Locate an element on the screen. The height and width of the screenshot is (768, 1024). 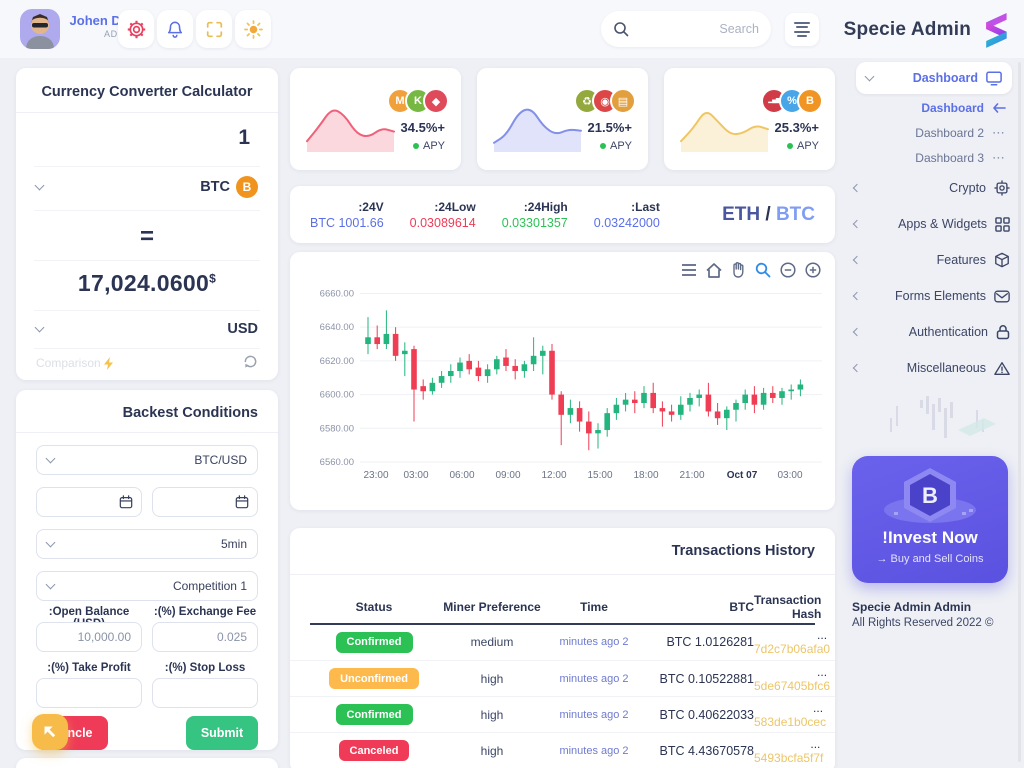
svg-text: 18:00 is located at coordinates (645, 475).